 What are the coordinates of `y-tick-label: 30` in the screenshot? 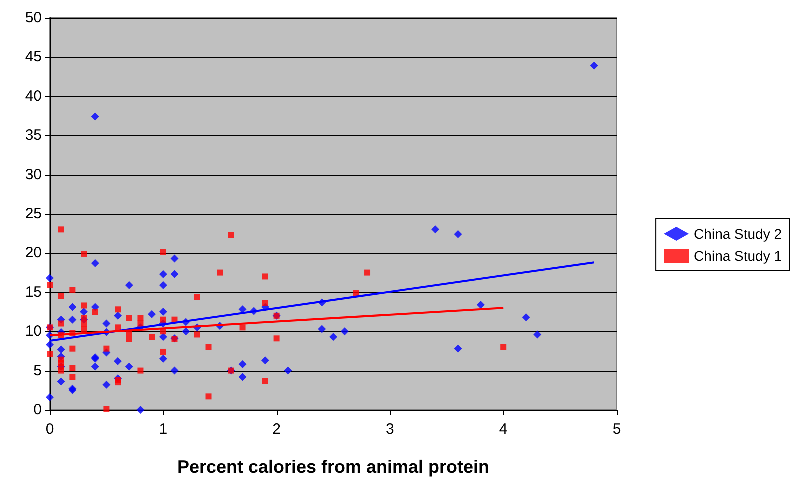 It's located at (33, 175).